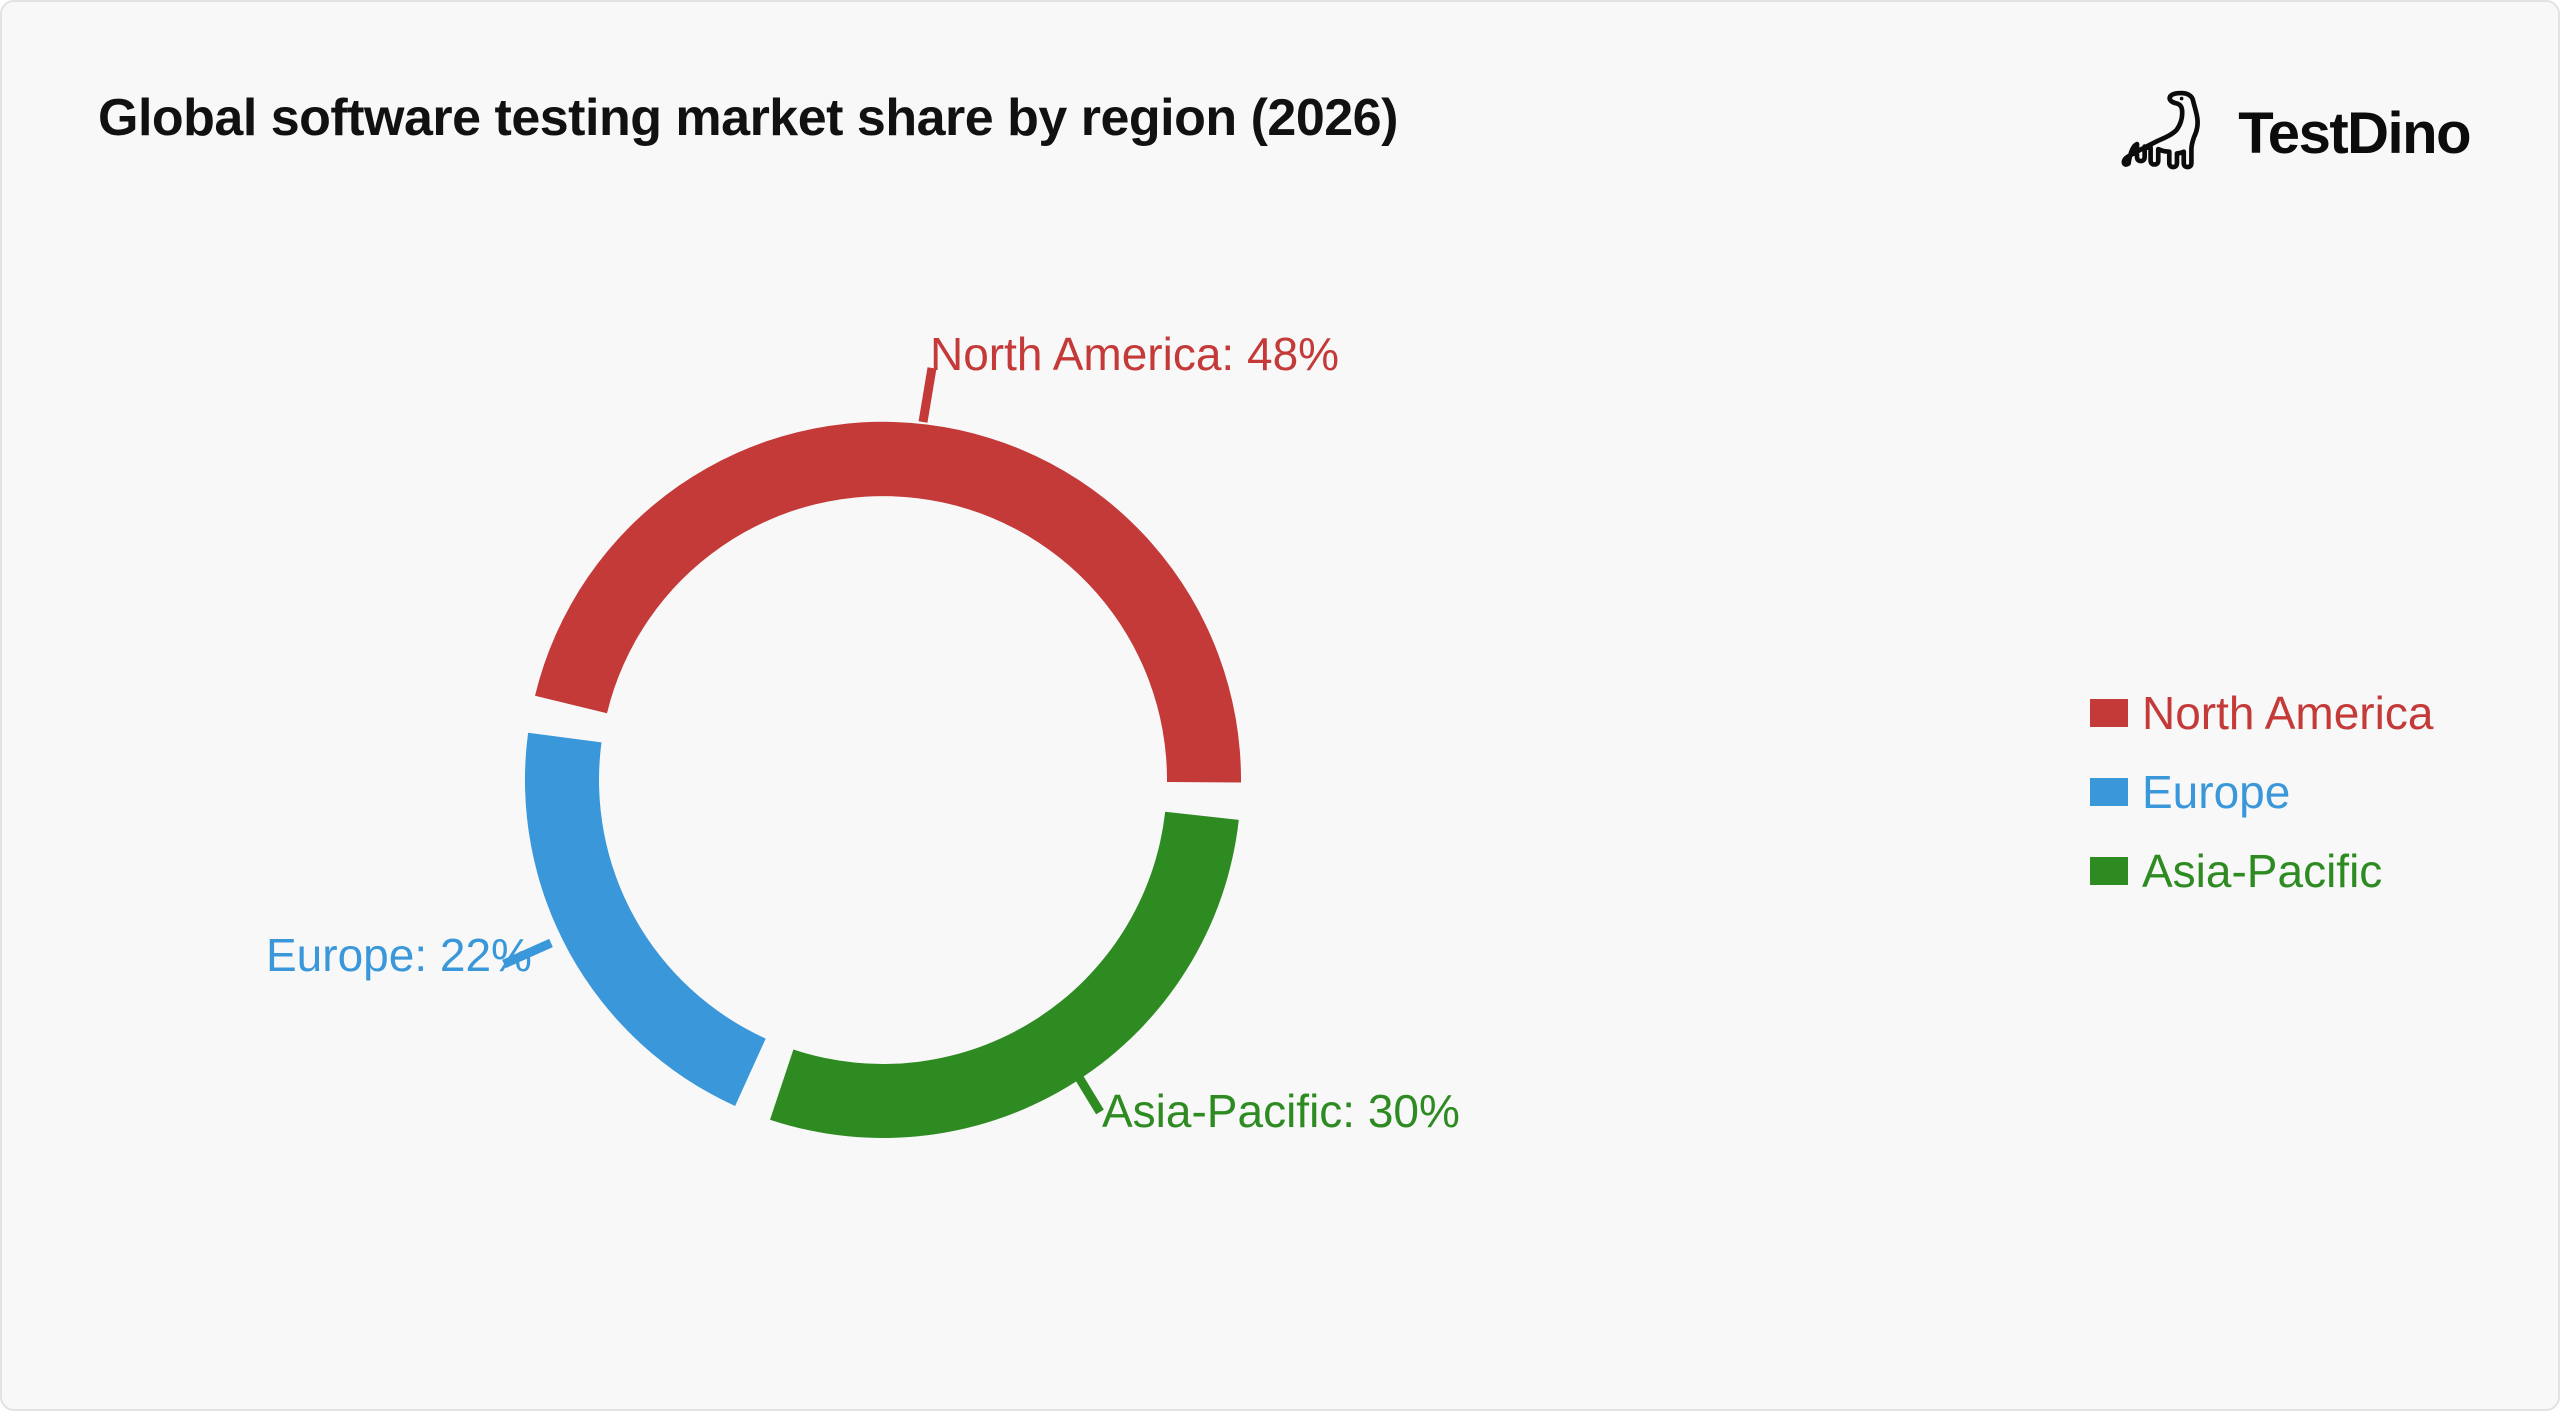 The image size is (2560, 1411). I want to click on legend-swatch-asia-pacific, so click(2109, 871).